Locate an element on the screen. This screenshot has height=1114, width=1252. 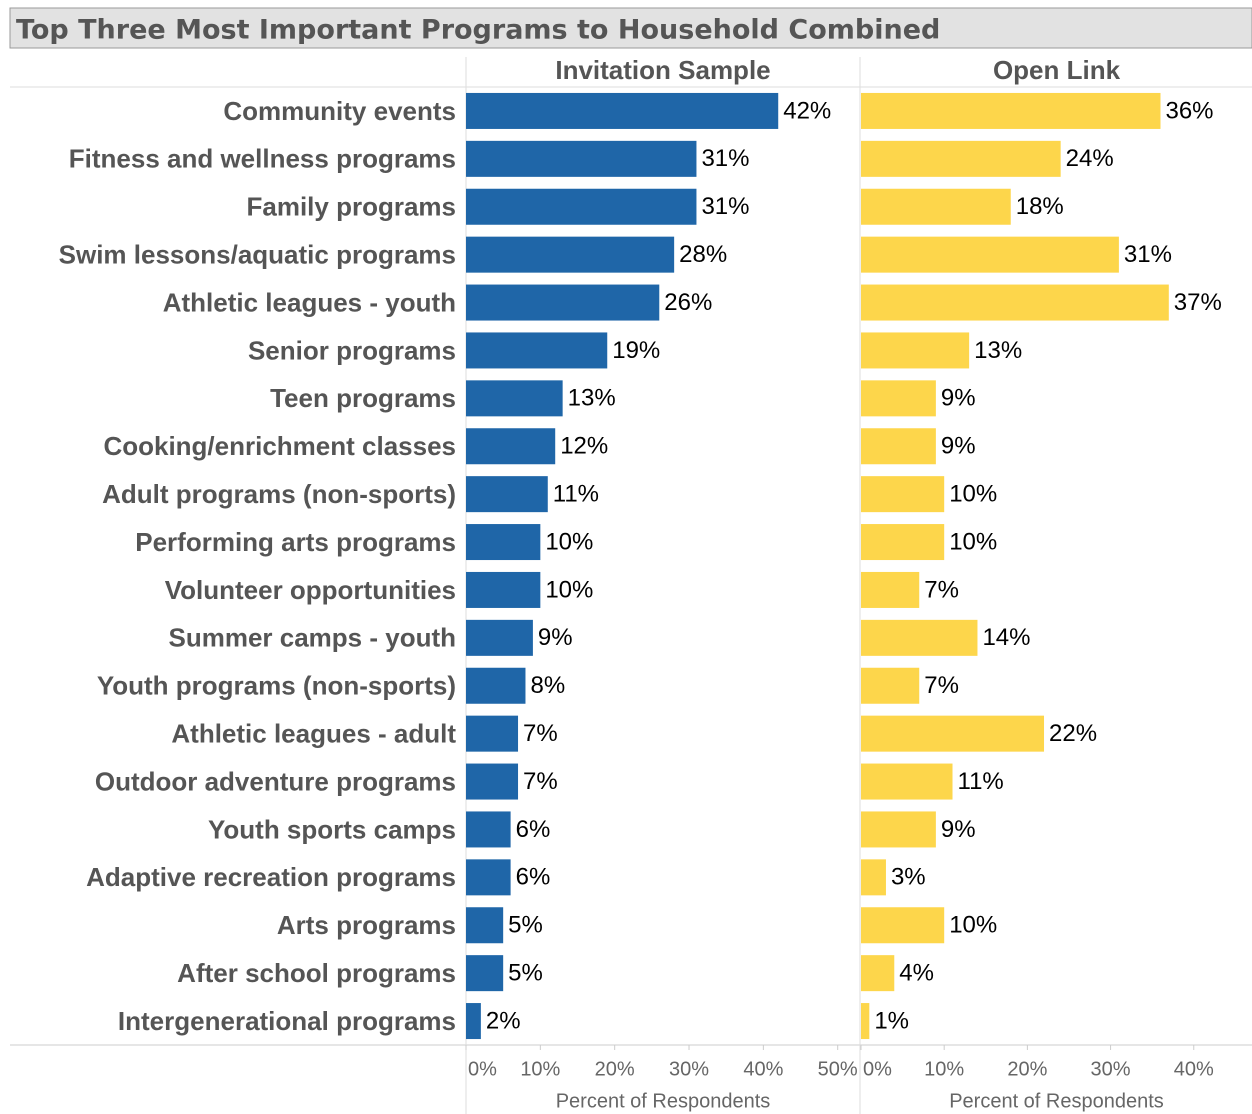
value-label: 37% is located at coordinates (1198, 302).